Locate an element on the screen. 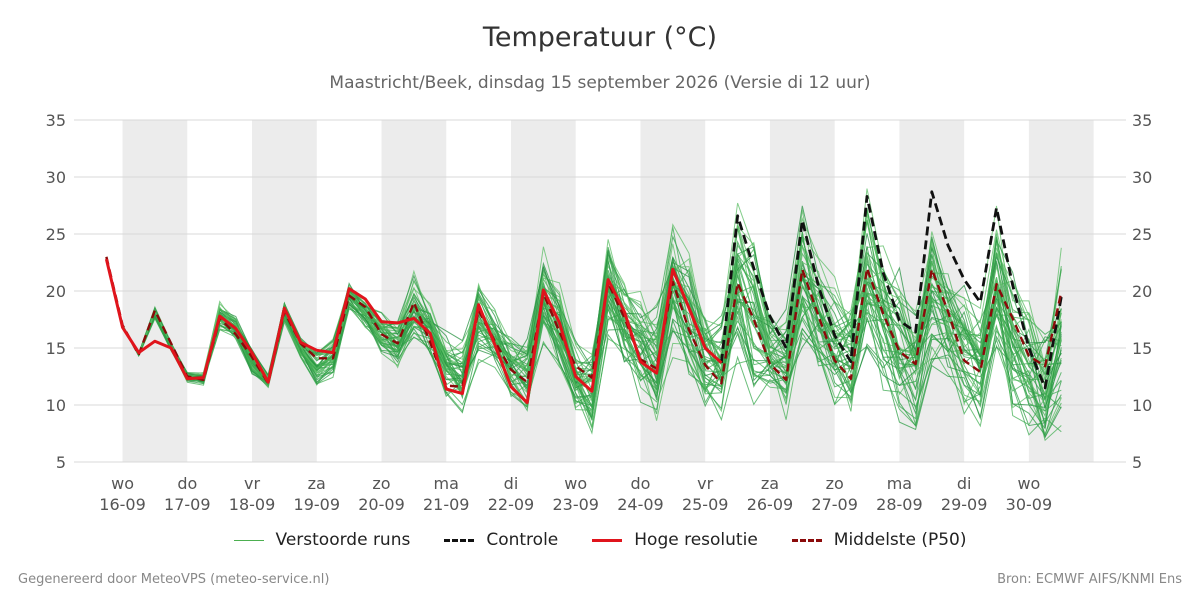 Image resolution: width=1200 pixels, height=600 pixels. y-tick-label-right: 15 is located at coordinates (1142, 348).